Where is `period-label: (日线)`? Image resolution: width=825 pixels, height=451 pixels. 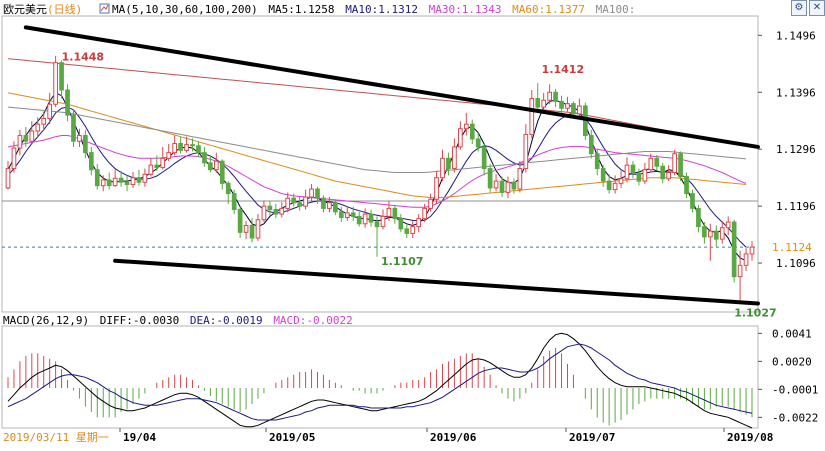
period-label: (日线) is located at coordinates (64, 9).